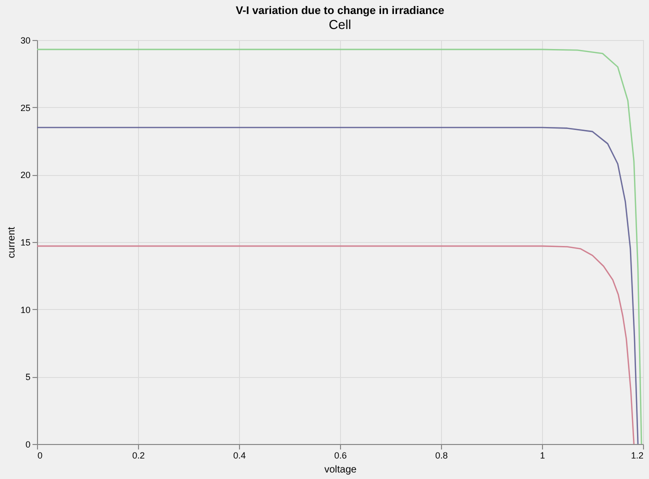  Describe the element at coordinates (637, 455) in the screenshot. I see `x-tick-label: 1.2` at that location.